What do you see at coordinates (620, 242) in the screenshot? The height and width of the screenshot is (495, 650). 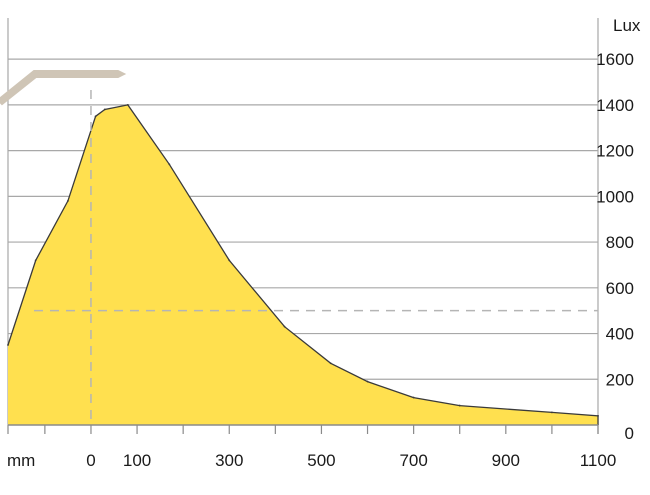 I see `y-tick-label: 800` at bounding box center [620, 242].